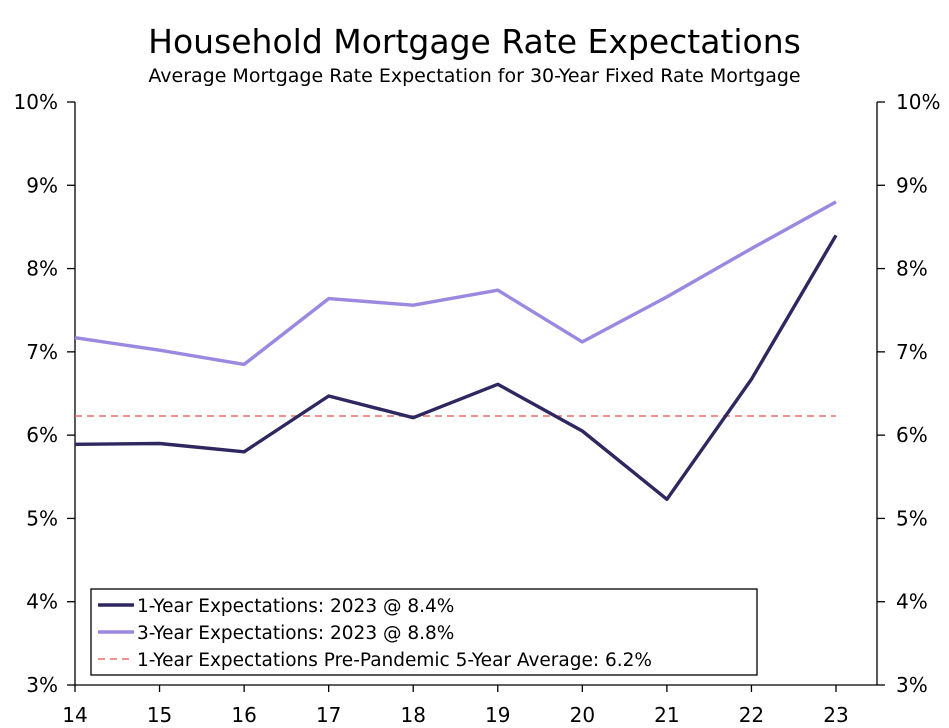  I want to click on x-tick-label: 19, so click(497, 715).